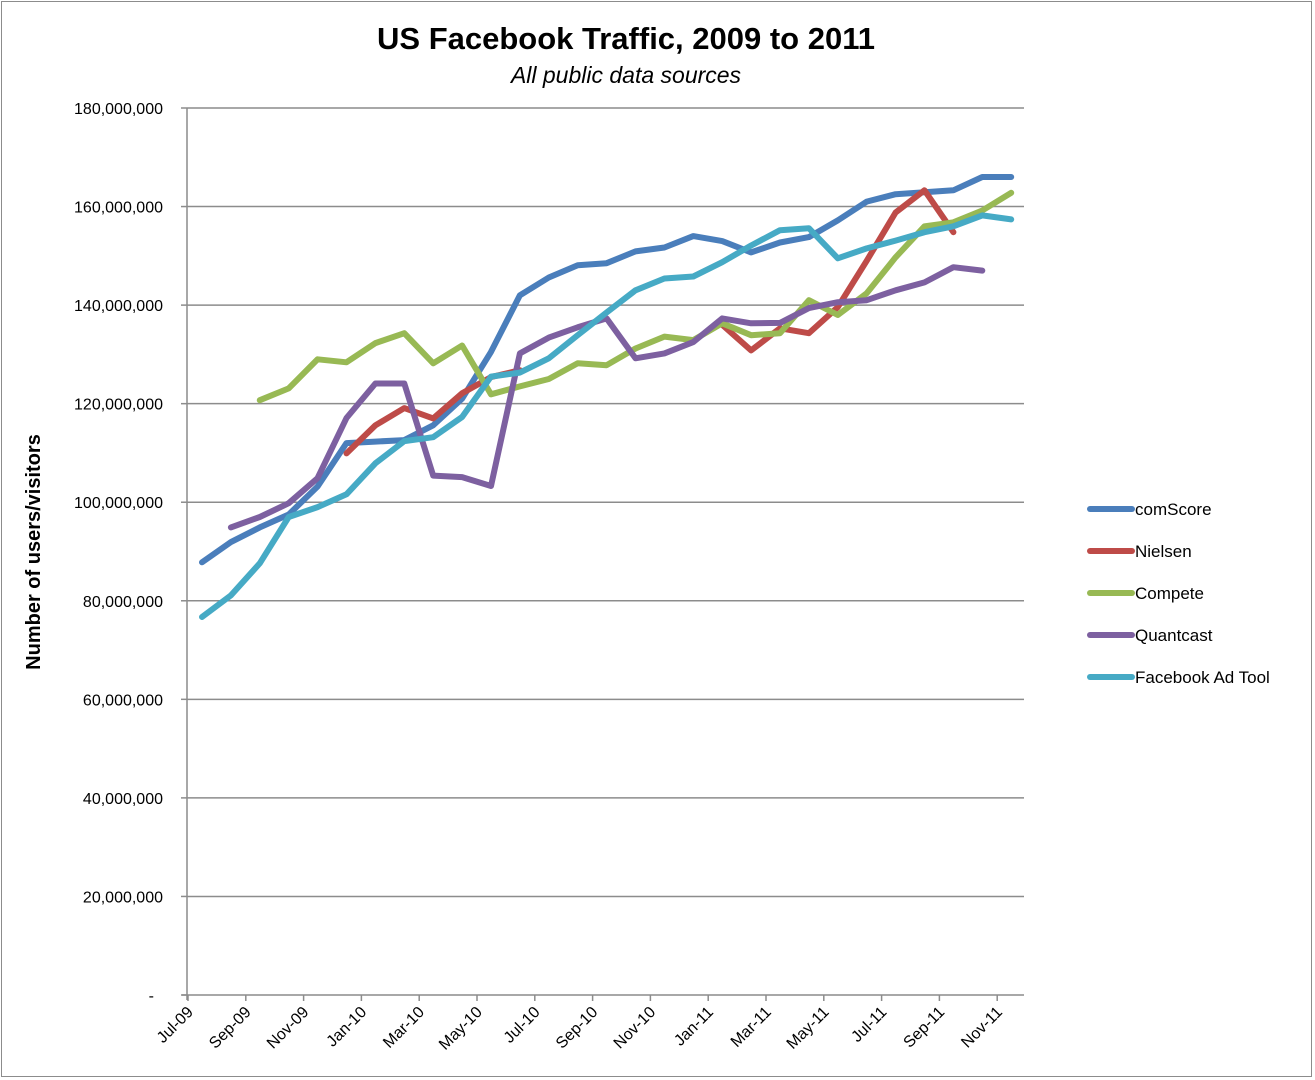 This screenshot has width=1315, height=1080. I want to click on y-tick-label: -, so click(151, 996).